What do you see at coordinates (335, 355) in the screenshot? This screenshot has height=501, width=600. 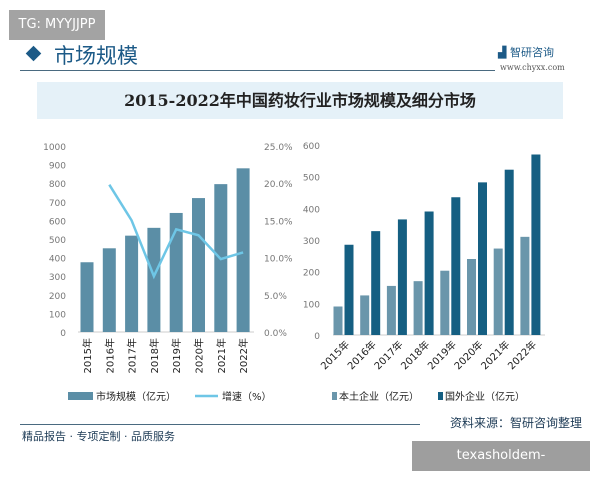 I see `right-x-tick-label: 2015年` at bounding box center [335, 355].